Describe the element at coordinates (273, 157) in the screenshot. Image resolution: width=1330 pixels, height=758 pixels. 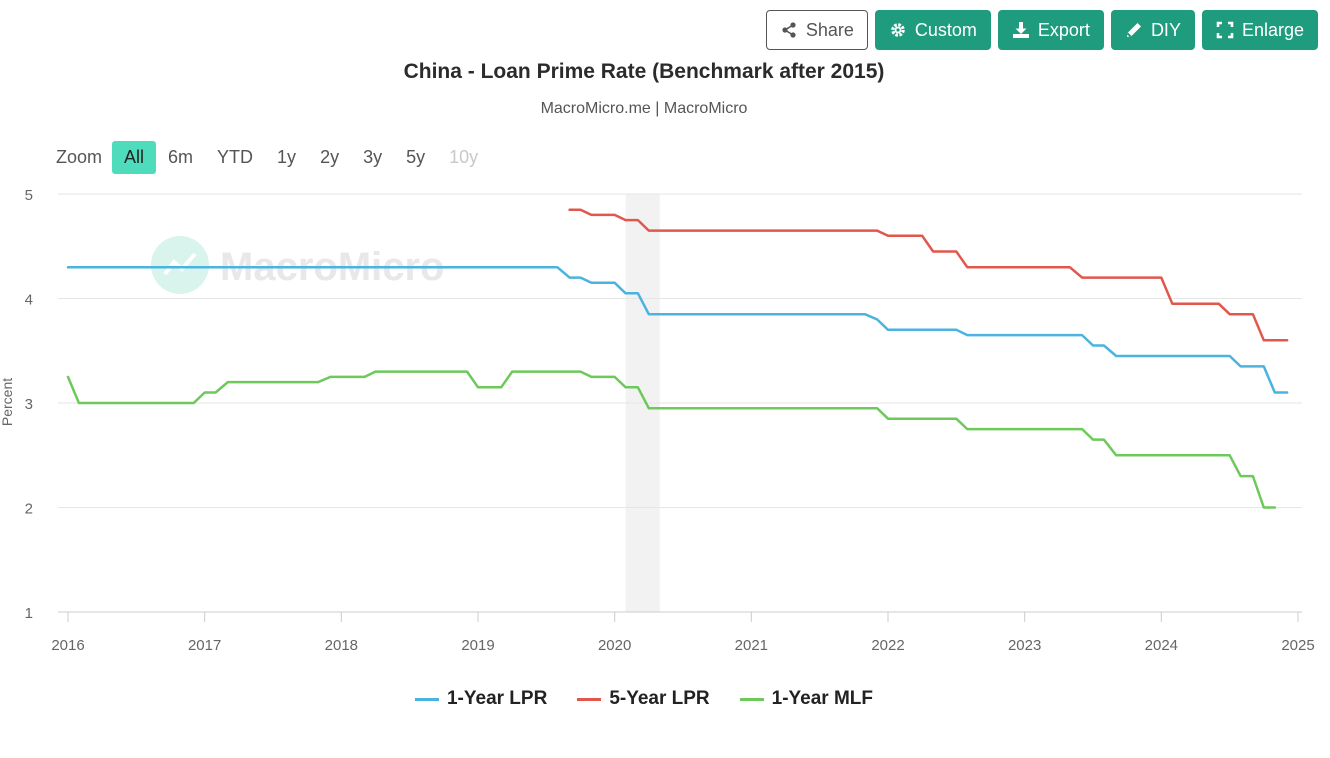
I see `zoom-selector: Zoom All 6m YTD 1y 2y 3y 5y 10y` at that location.